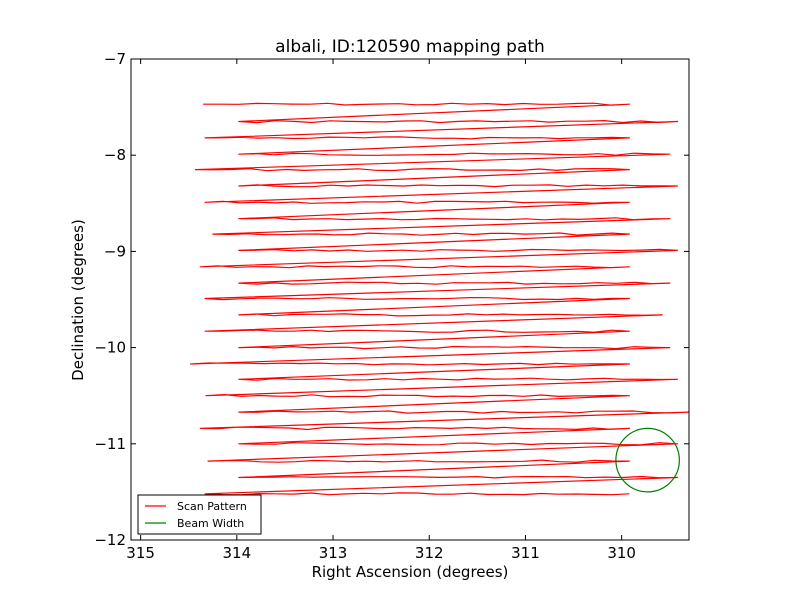  Describe the element at coordinates (647, 460) in the screenshot. I see `beam-width-circle` at that location.